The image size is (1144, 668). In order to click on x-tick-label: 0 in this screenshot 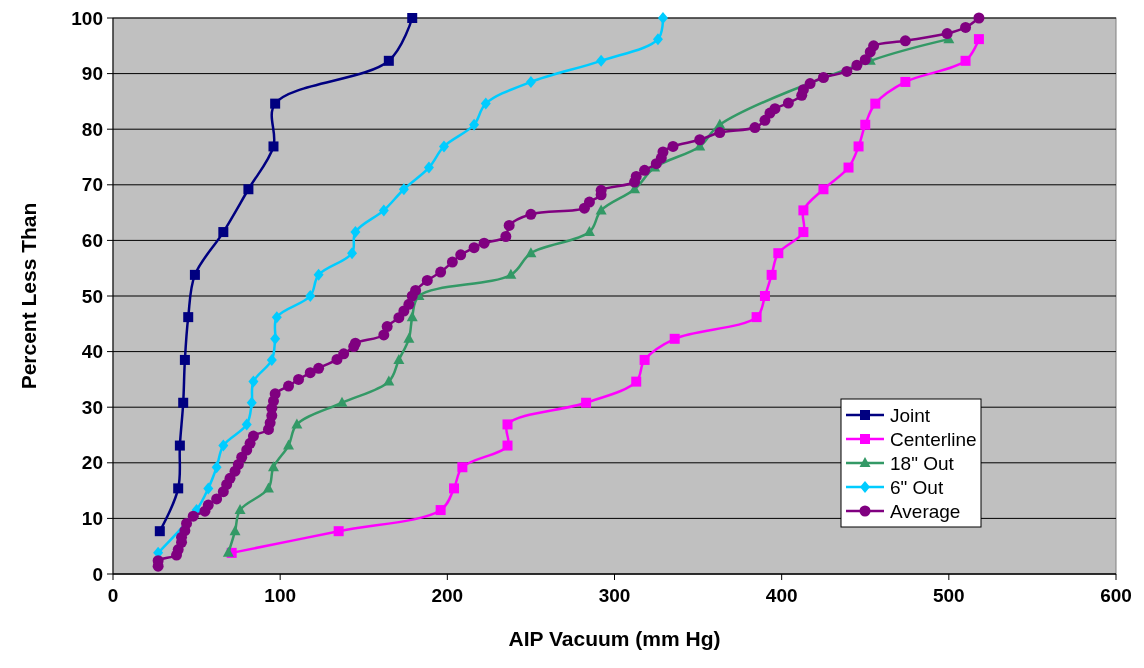, I will do `click(113, 595)`.